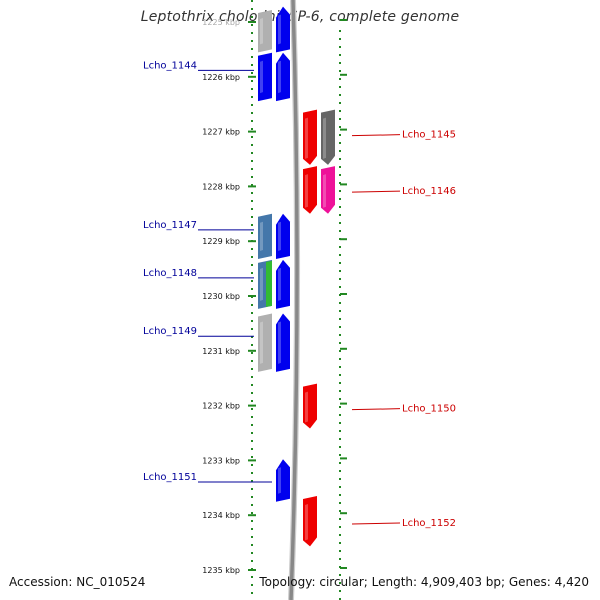 The image size is (600, 600). Describe the element at coordinates (221, 186) in the screenshot. I see `tick-label: 1228 kbp` at that location.